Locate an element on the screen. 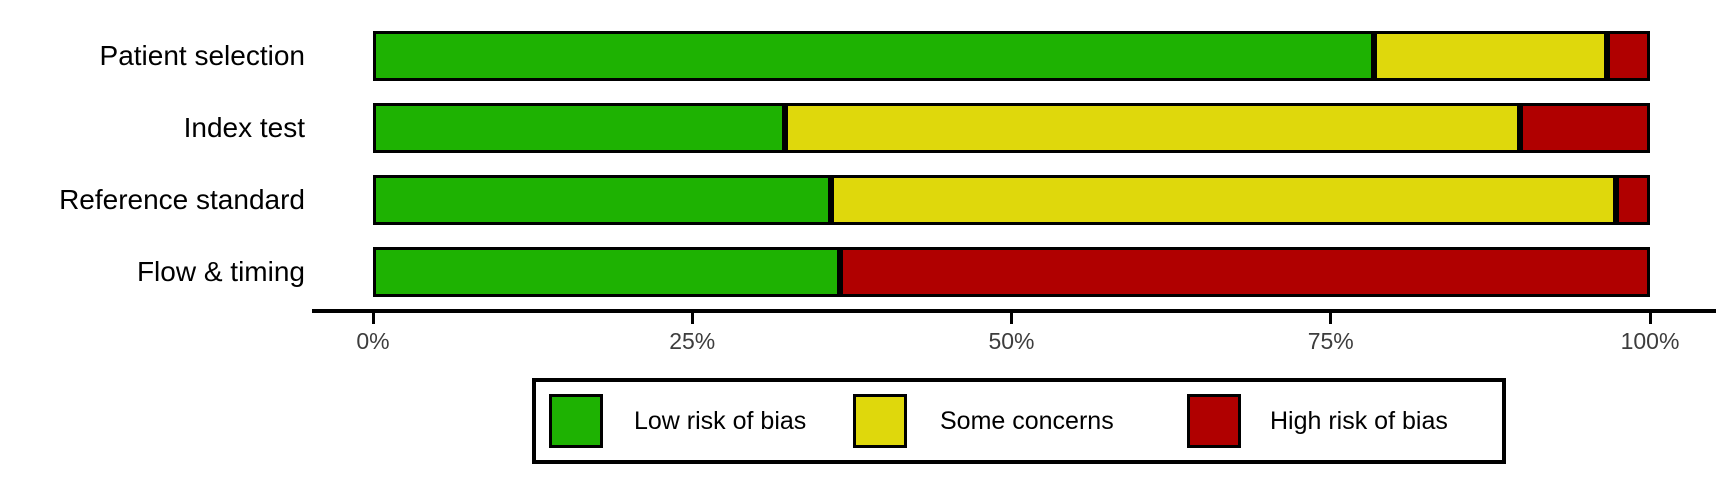  legend-swatch-high-risk-of-bias is located at coordinates (1214, 421).